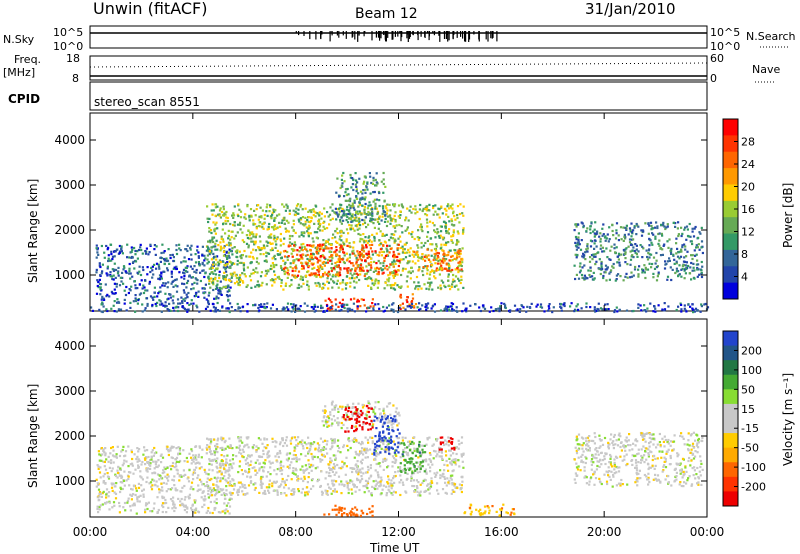 This screenshot has height=554, width=800. I want to click on beam-title: Beam 12, so click(386, 14).